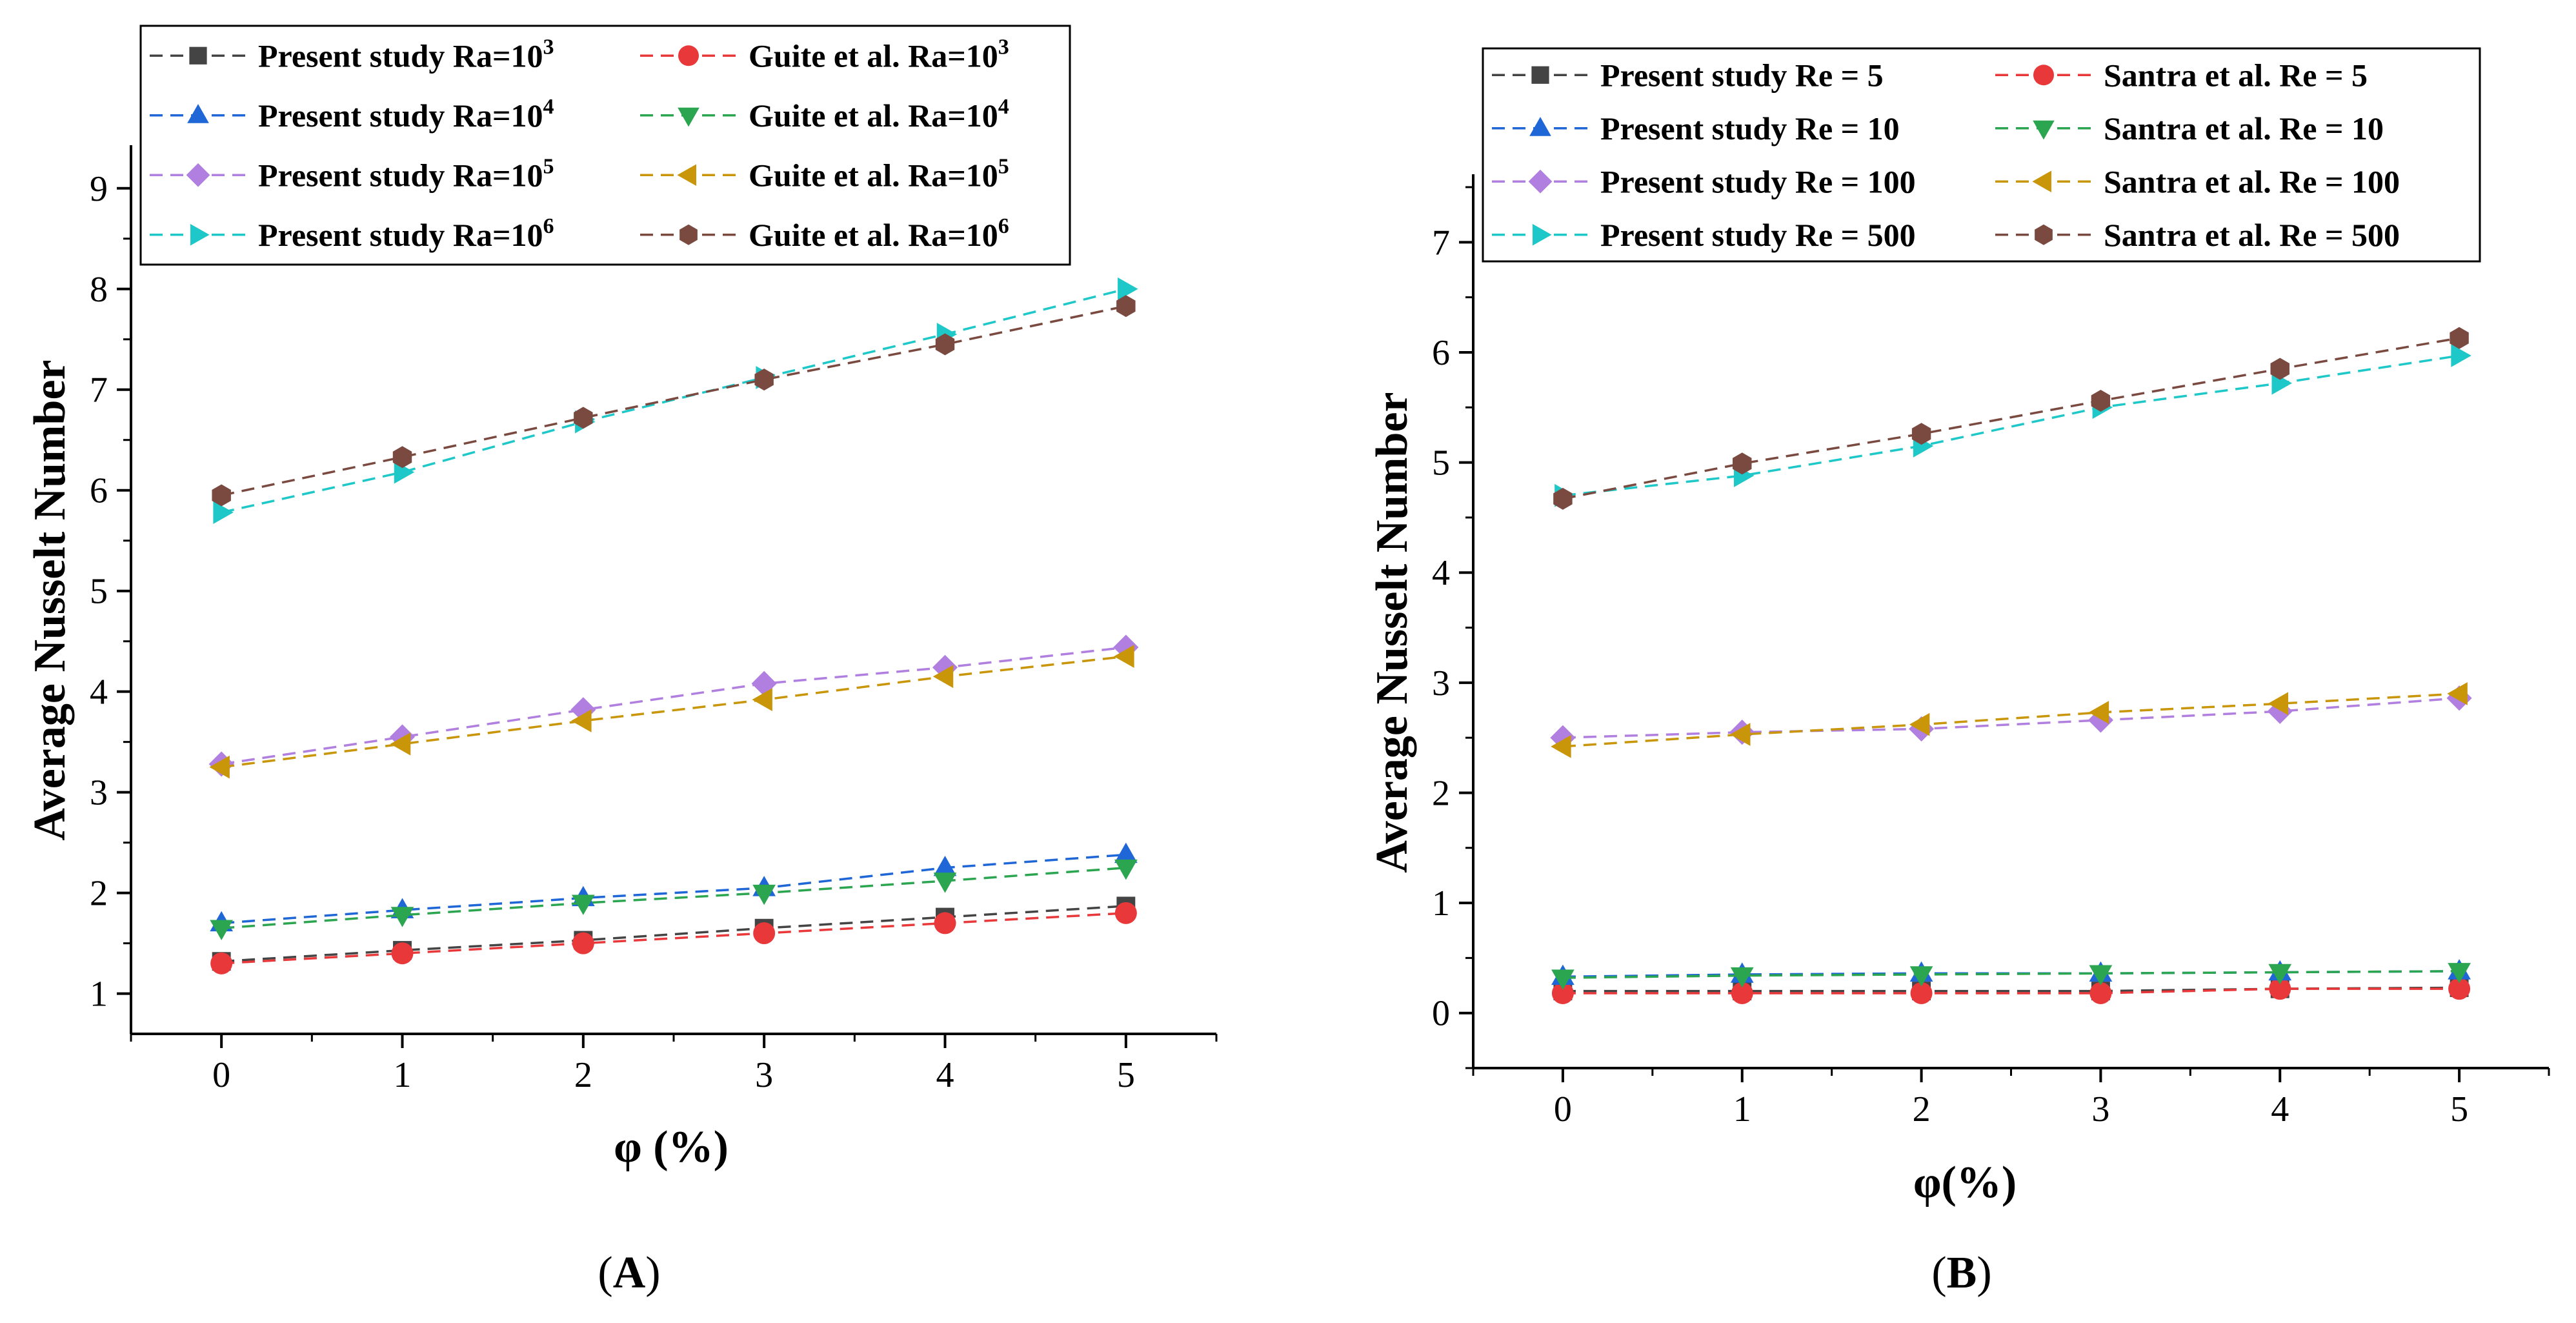 The width and height of the screenshot is (2576, 1323). What do you see at coordinates (2189, 128) in the screenshot?
I see `panel-b-legend-item: Santra et al. Re = 10` at bounding box center [2189, 128].